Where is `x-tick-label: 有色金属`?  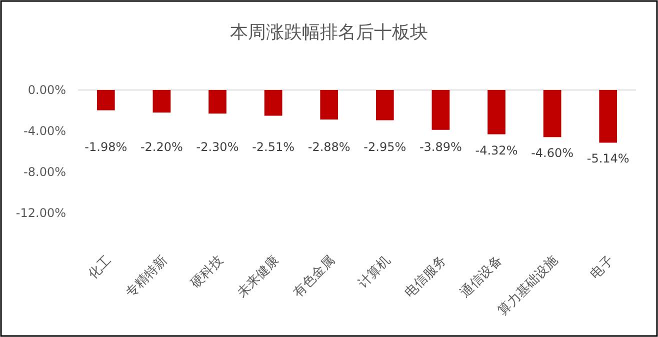 x-tick-label: 有色金属 is located at coordinates (314, 277).